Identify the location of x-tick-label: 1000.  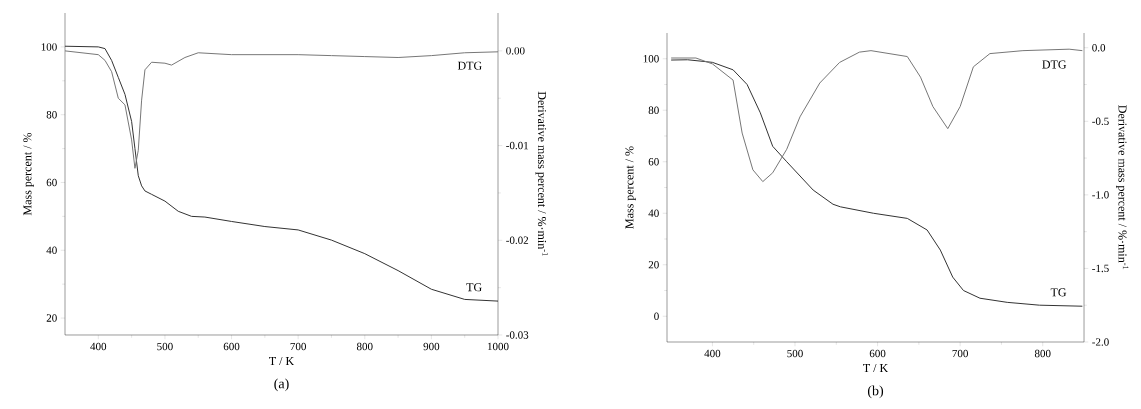
(498, 346).